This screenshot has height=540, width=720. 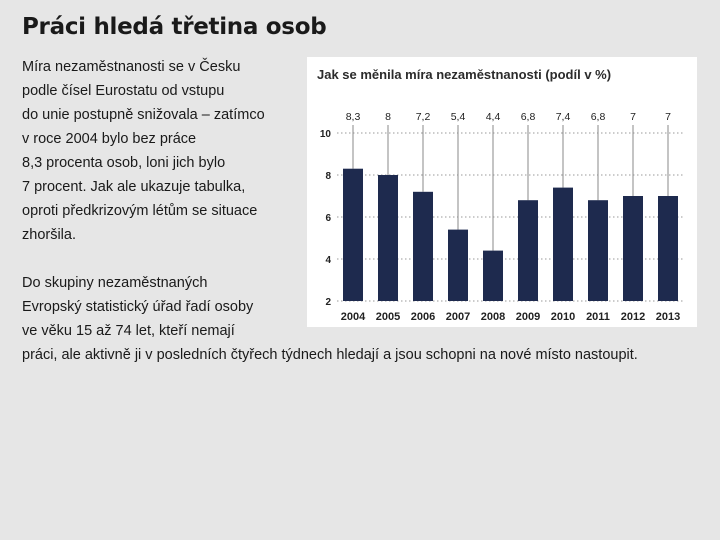 I want to click on data-label: 8,3, so click(x=353, y=117).